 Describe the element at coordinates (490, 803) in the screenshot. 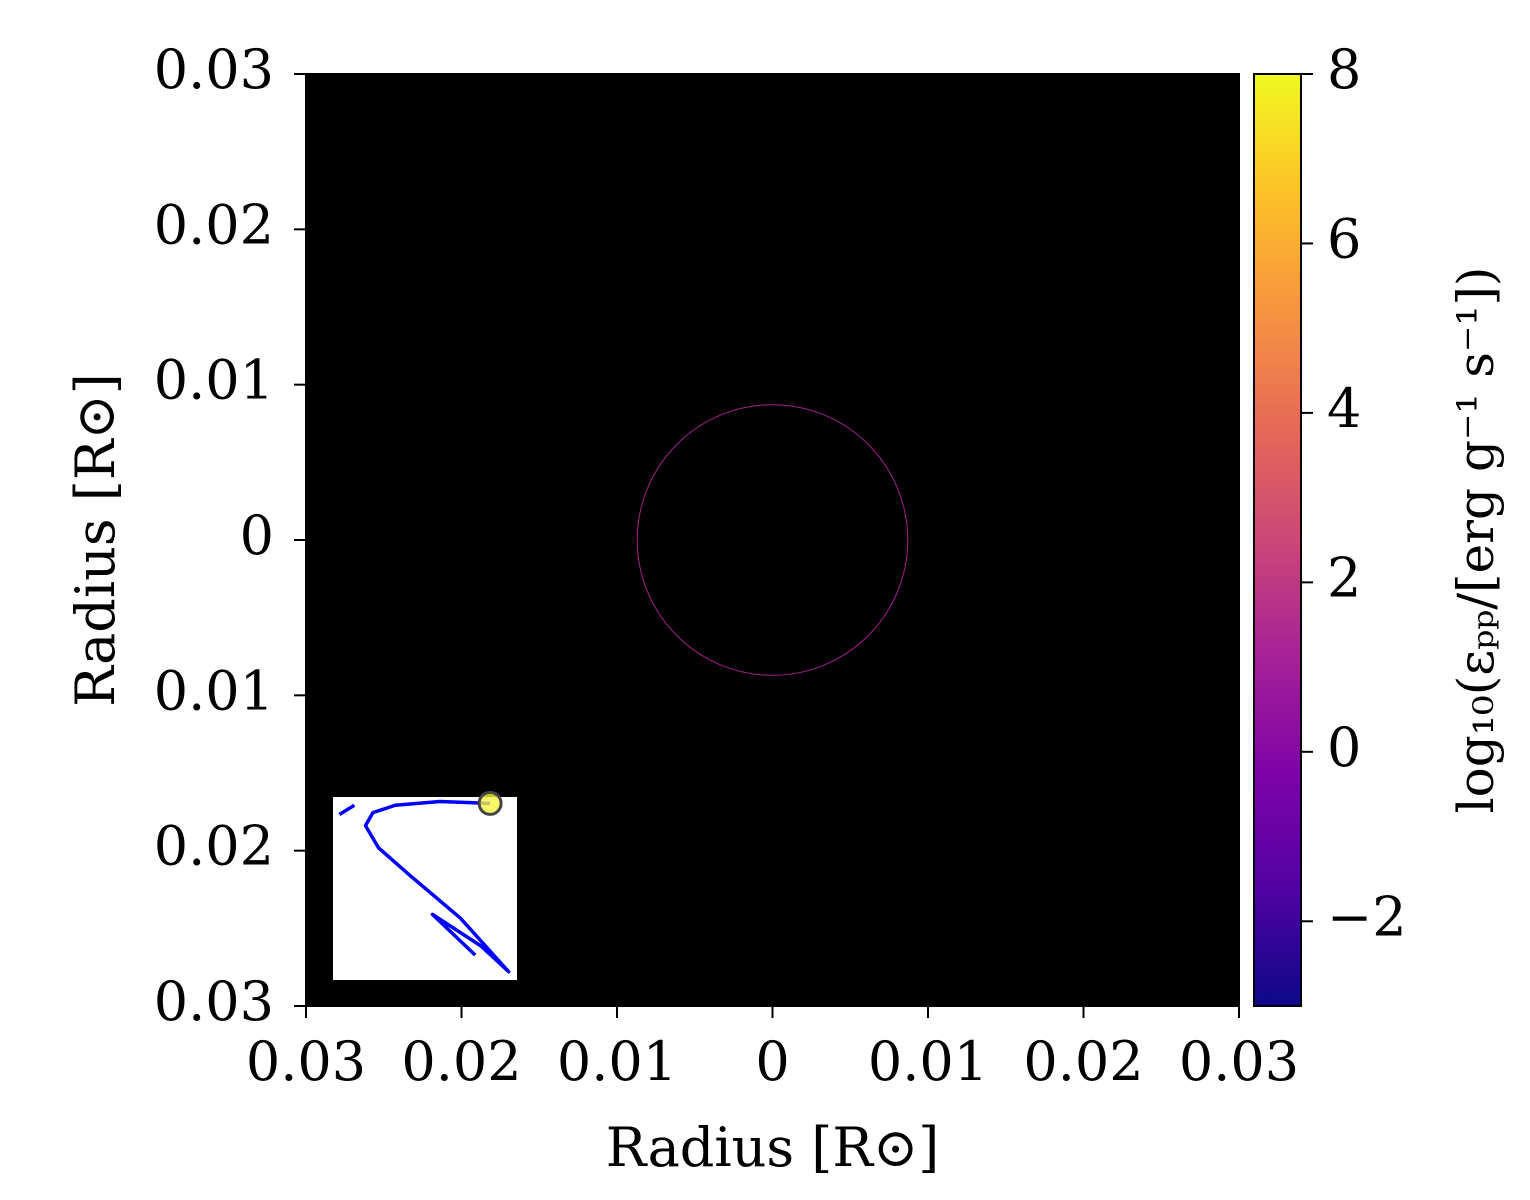

I see `inset-marker` at that location.